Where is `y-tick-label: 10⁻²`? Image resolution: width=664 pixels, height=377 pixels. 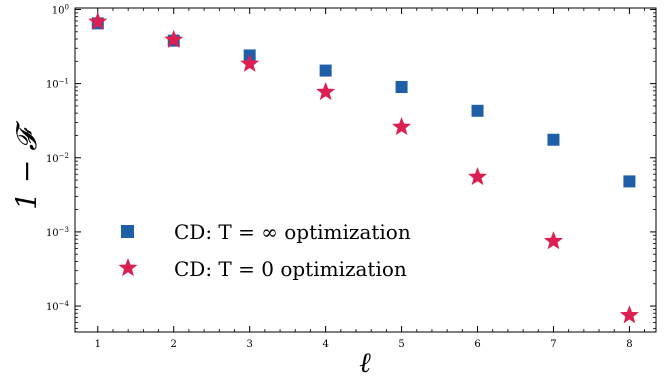
y-tick-label: 10⁻² is located at coordinates (57, 158).